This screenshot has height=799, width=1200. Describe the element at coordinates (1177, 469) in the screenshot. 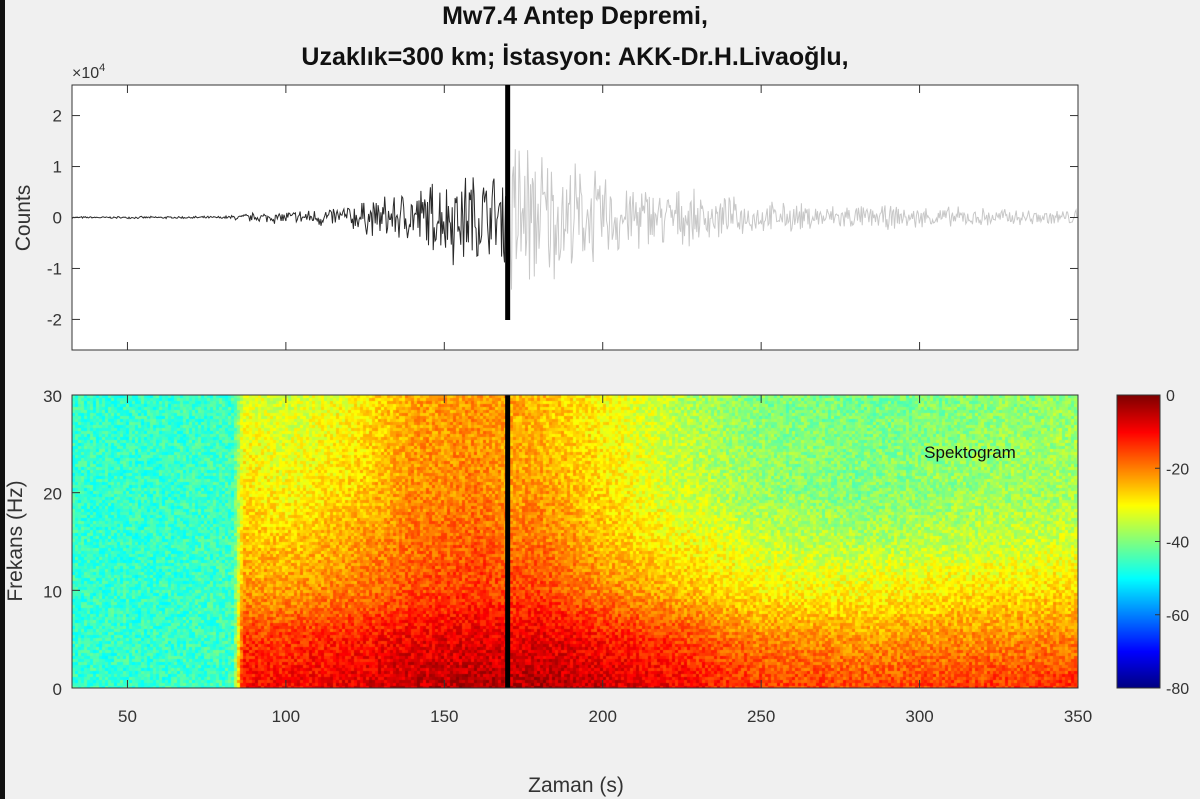

I see `colorbar-tick-label: -20` at that location.